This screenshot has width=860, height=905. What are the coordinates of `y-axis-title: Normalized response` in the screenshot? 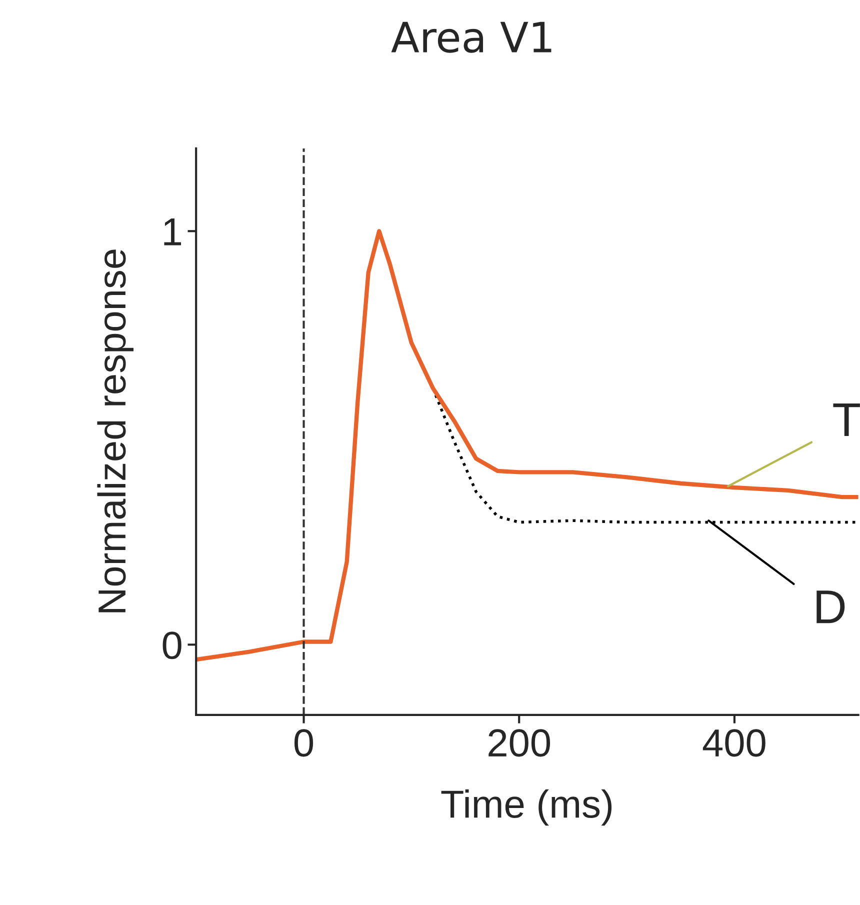 It's located at (115, 431).